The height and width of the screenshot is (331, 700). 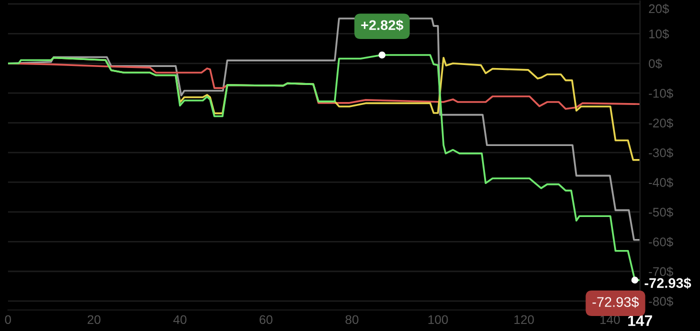 I want to click on y-tick-label: -10$, so click(x=661, y=93).